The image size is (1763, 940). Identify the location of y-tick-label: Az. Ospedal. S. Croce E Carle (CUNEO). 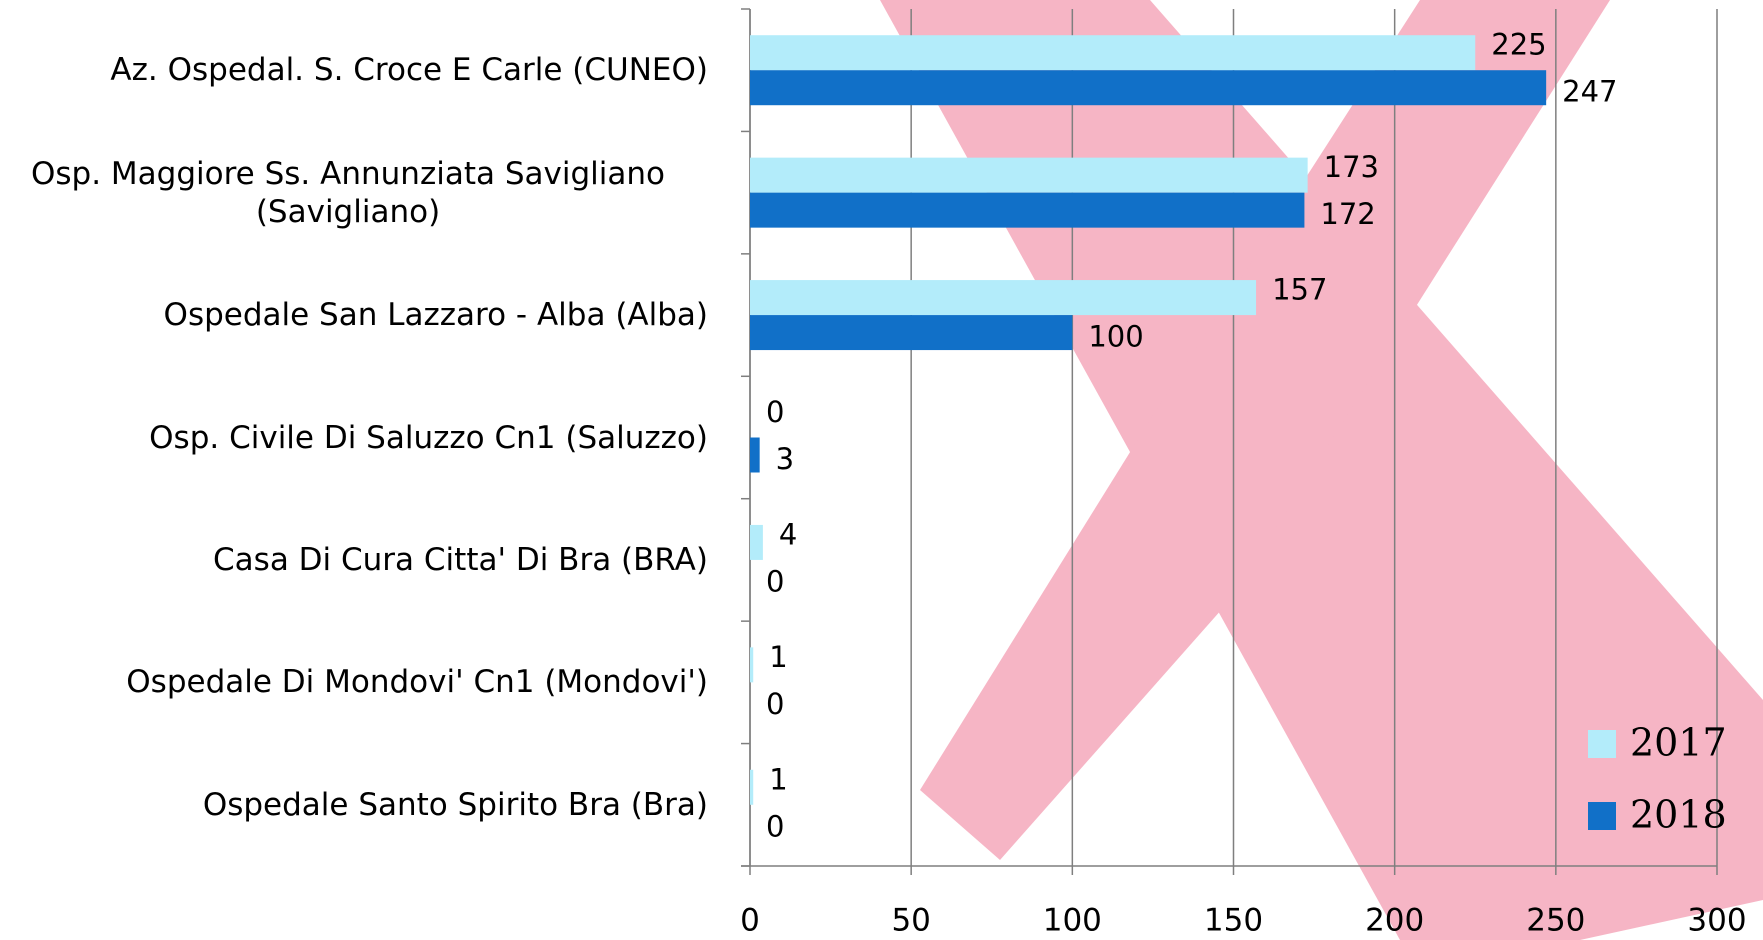
(354, 70).